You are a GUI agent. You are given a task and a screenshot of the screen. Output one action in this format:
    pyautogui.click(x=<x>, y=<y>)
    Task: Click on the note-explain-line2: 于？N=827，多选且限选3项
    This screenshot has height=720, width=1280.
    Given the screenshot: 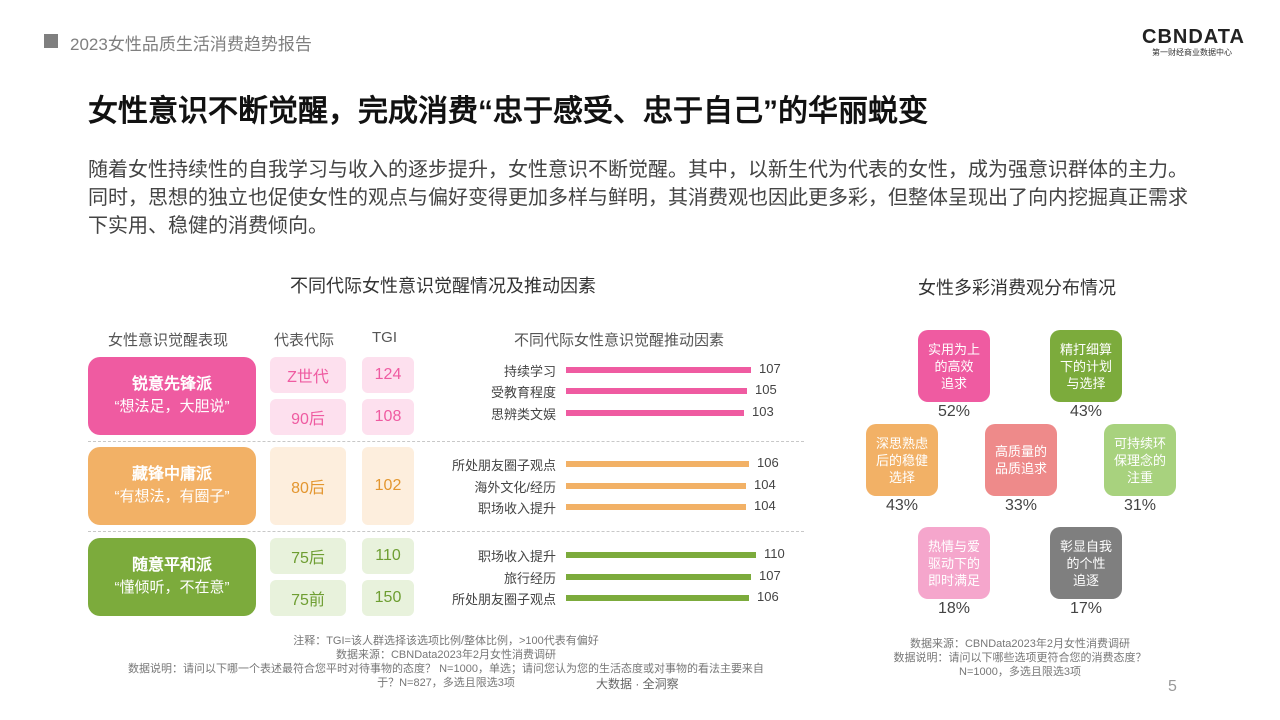 What is the action you would take?
    pyautogui.click(x=446, y=683)
    